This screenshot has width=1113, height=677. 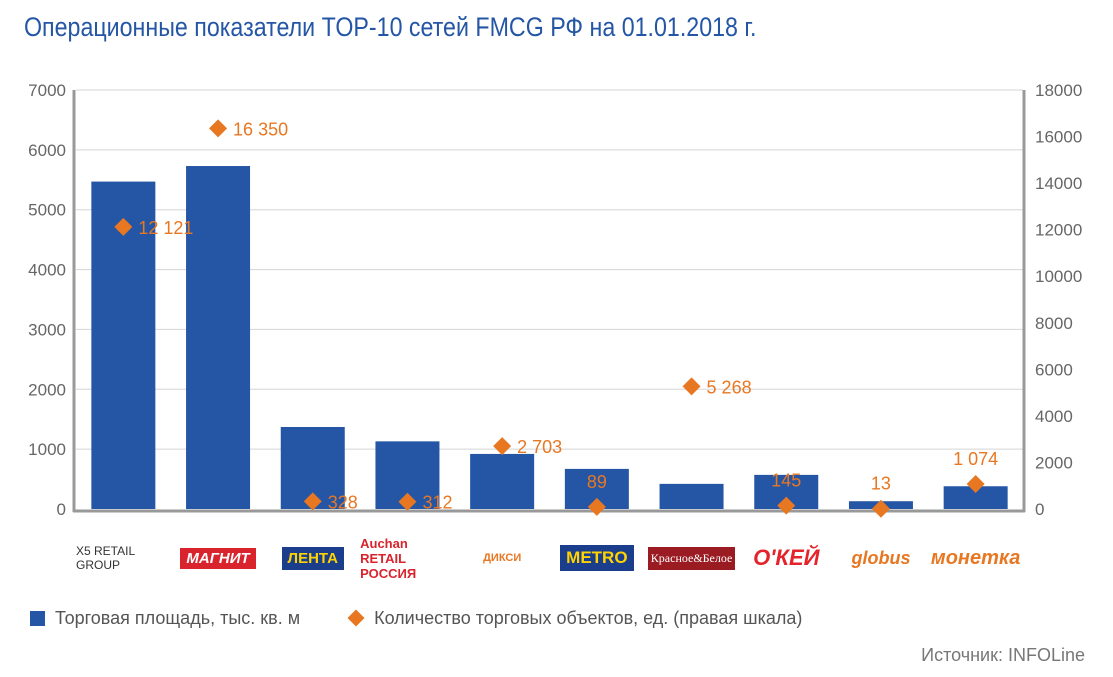 I want to click on y2-tick-label: 2000, so click(x=1054, y=462).